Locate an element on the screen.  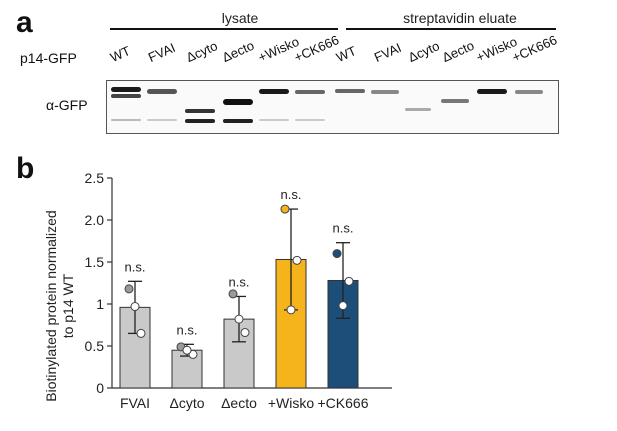
row-label-p14-gfp: p14-GFP is located at coordinates (48, 58).